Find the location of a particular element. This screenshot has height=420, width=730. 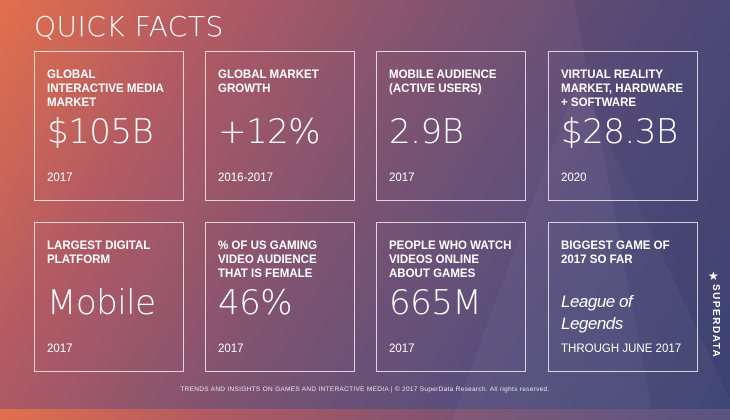

card-value: 665M is located at coordinates (435, 303).